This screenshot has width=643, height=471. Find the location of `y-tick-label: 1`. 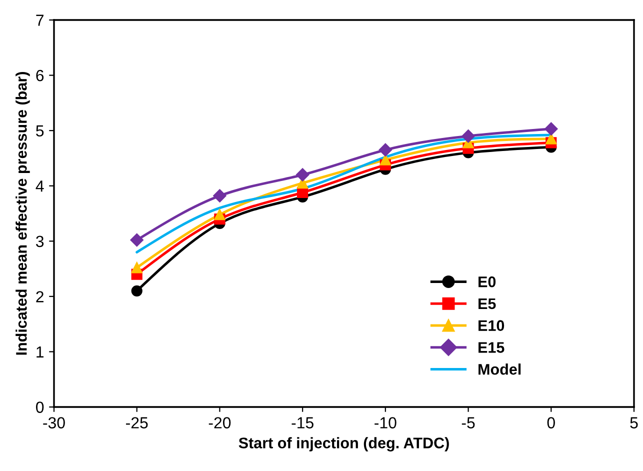

y-tick-label: 1 is located at coordinates (40, 352).